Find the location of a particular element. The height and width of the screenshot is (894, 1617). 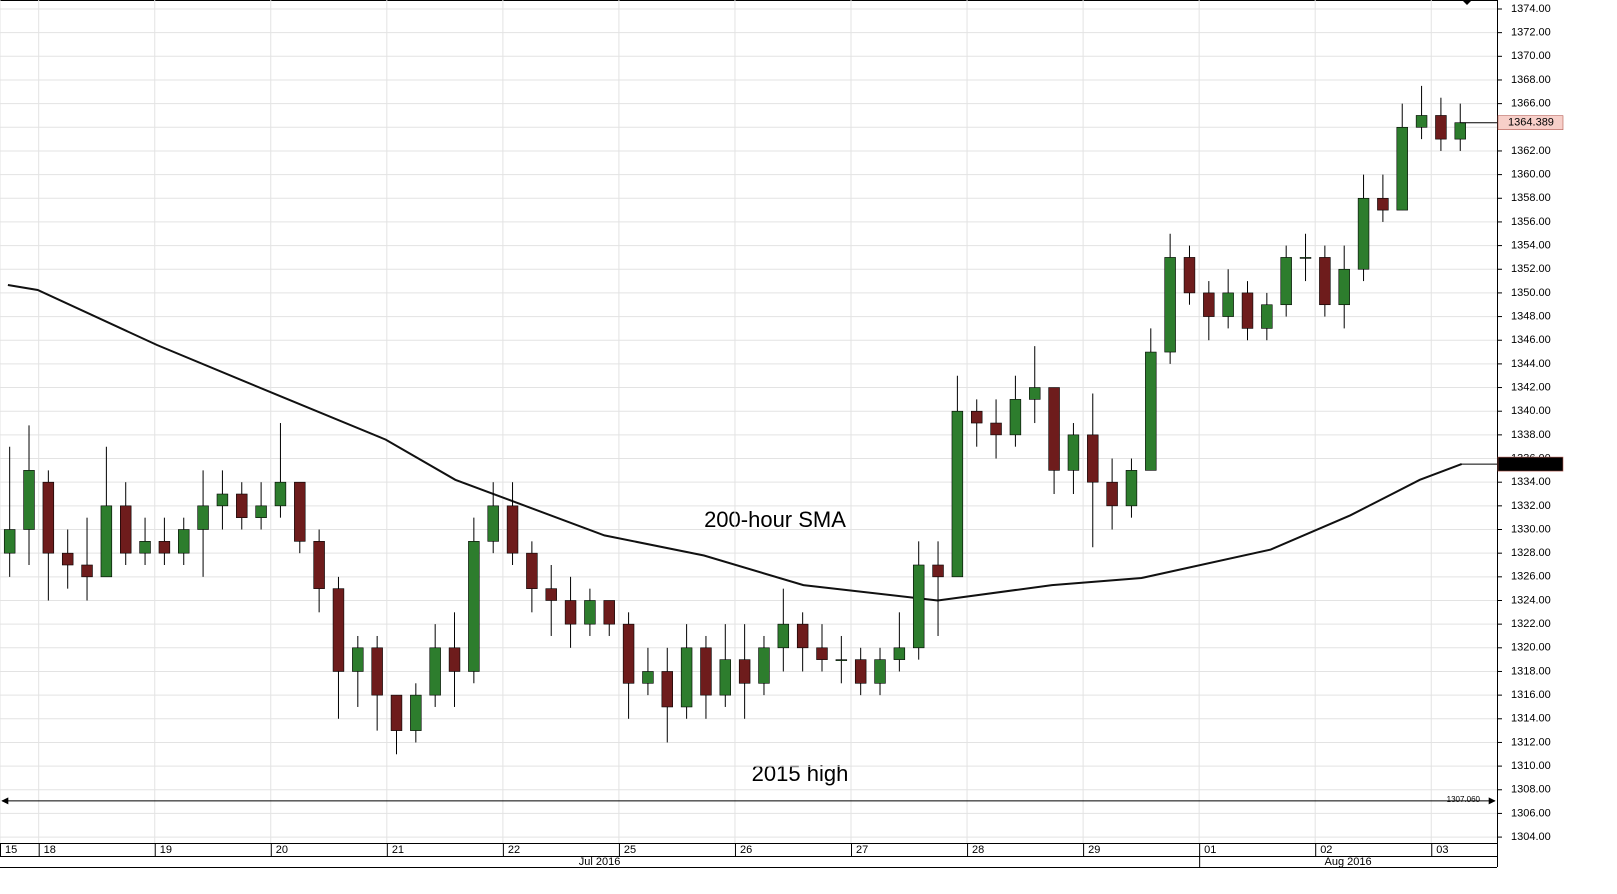

y-tick-label: 1346.00 is located at coordinates (1531, 340).